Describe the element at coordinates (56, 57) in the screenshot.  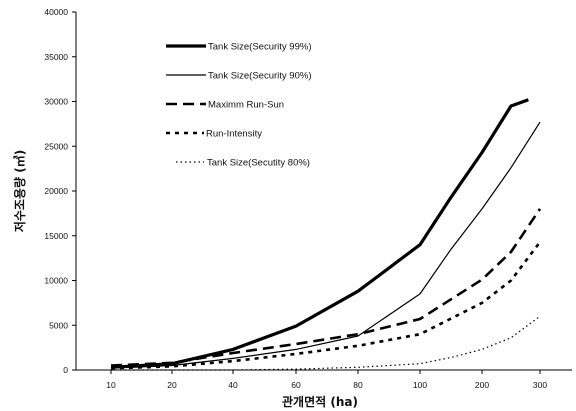
I see `y-tick-label: 35000` at that location.